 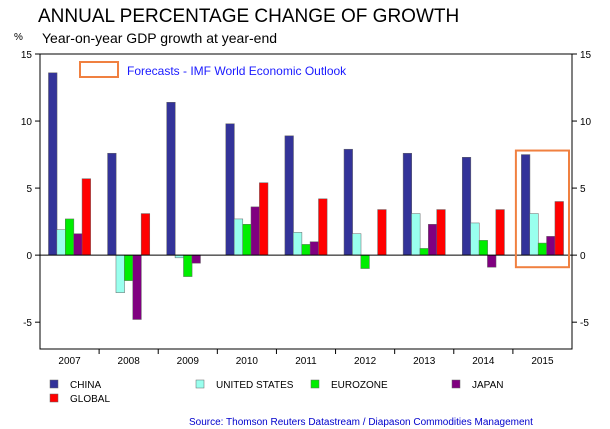 I want to click on y-tick-label-left: 10, so click(x=27, y=122).